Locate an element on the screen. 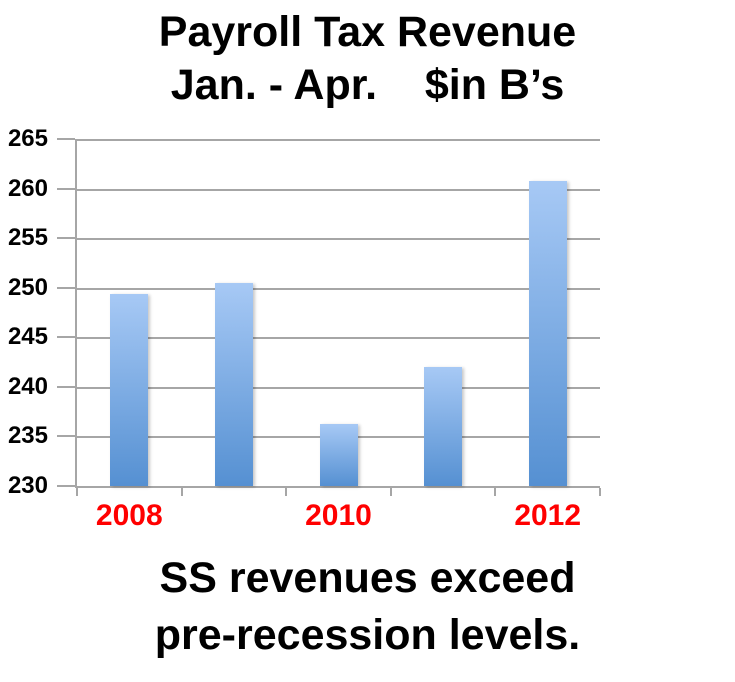  x-tick-label-2010: 2010 is located at coordinates (338, 515).